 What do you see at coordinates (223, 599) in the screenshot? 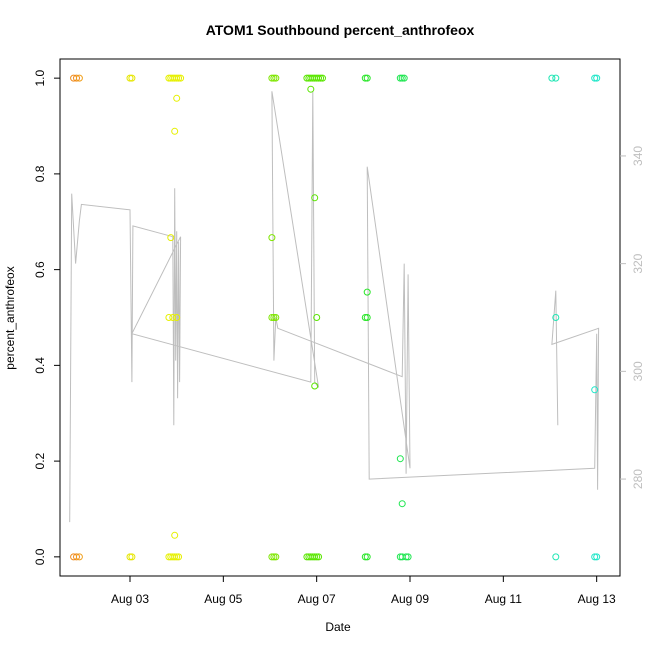
I see `x-tick-label: Aug 05` at bounding box center [223, 599].